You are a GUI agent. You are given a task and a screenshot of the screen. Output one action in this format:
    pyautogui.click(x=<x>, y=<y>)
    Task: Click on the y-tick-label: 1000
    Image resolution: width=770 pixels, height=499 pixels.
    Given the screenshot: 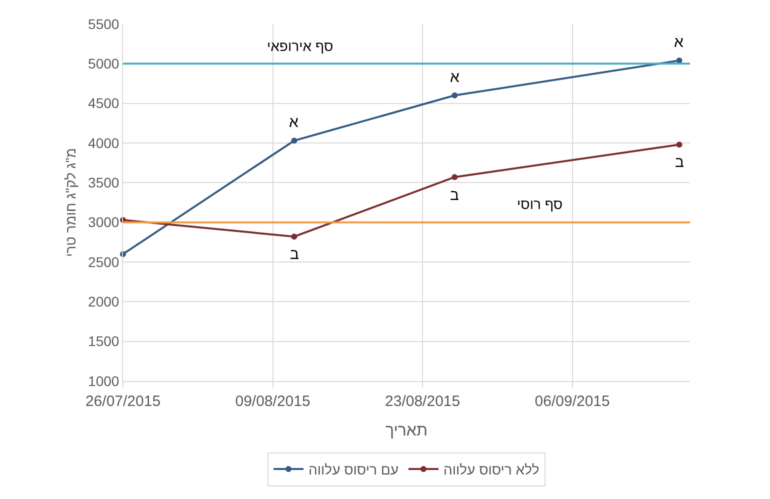 What is the action you would take?
    pyautogui.click(x=104, y=380)
    